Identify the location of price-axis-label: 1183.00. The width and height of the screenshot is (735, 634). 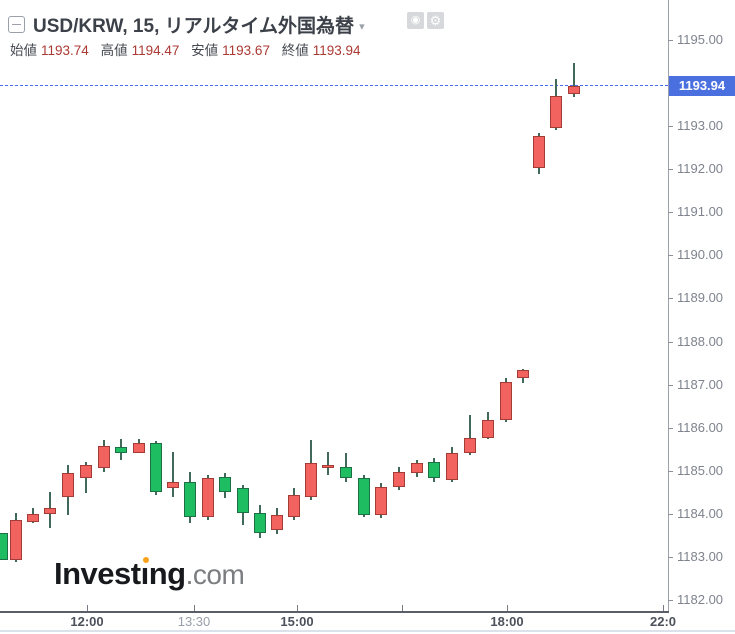
(700, 556).